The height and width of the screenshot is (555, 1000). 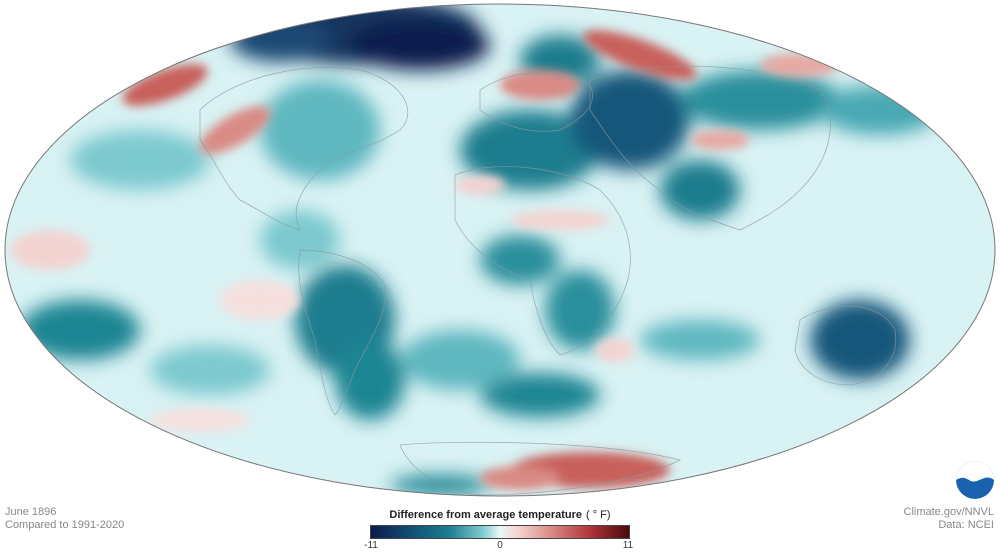 What do you see at coordinates (485, 515) in the screenshot?
I see `legend-title: Difference from average temperature` at bounding box center [485, 515].